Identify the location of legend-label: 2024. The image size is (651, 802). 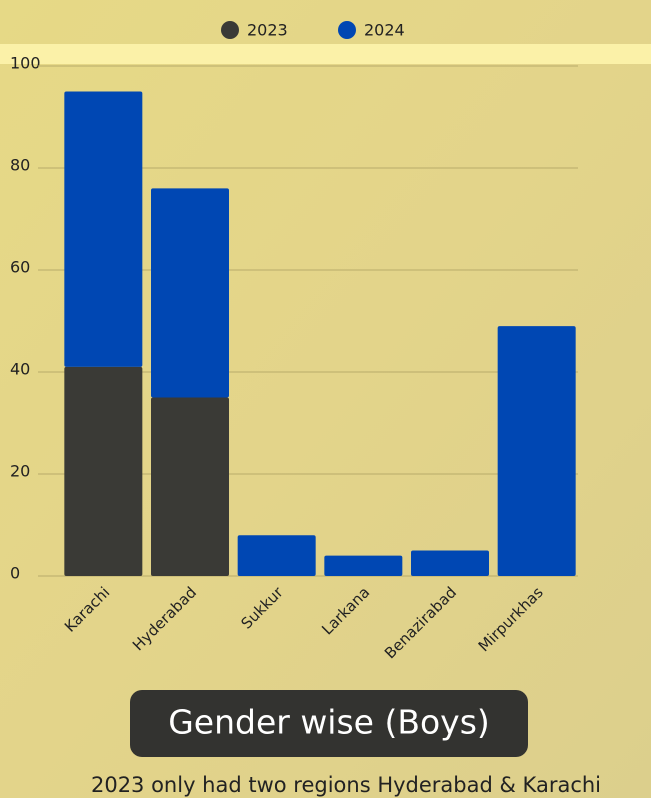
(384, 30).